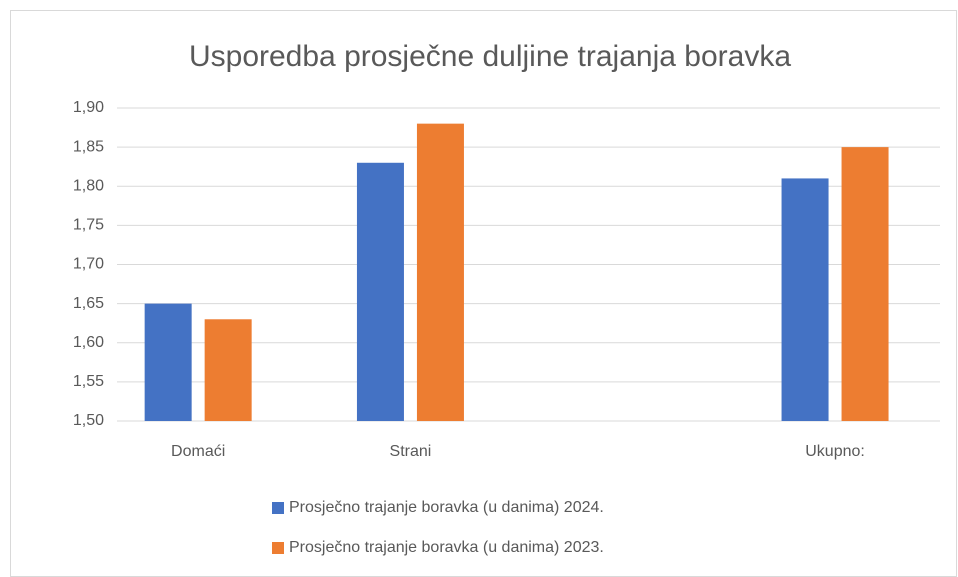 Image resolution: width=958 pixels, height=577 pixels. Describe the element at coordinates (88, 264) in the screenshot. I see `y-tick-label: 1,70` at that location.